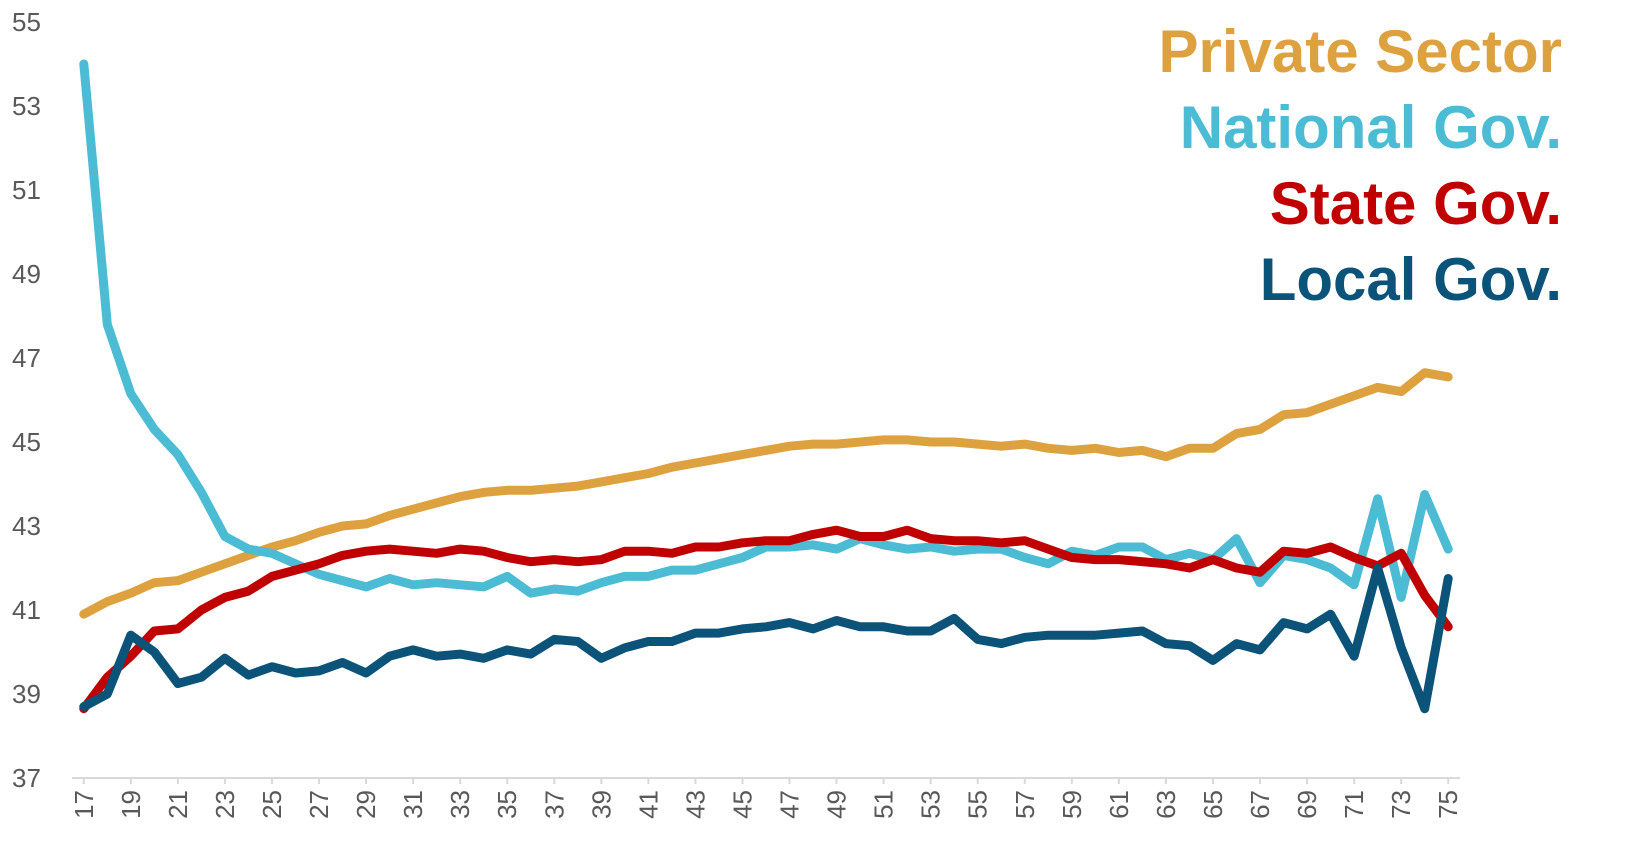 Image resolution: width=1627 pixels, height=867 pixels. What do you see at coordinates (1416, 203) in the screenshot?
I see `legend-entry: State Gov.` at bounding box center [1416, 203].